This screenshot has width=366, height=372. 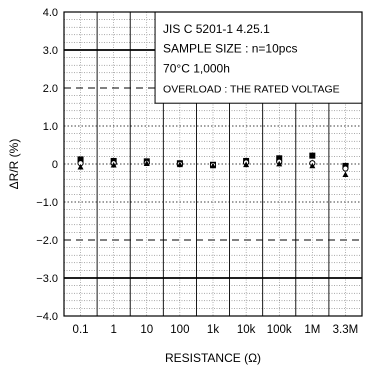 I want to click on x-tick-label: 3.3M, so click(x=346, y=330).